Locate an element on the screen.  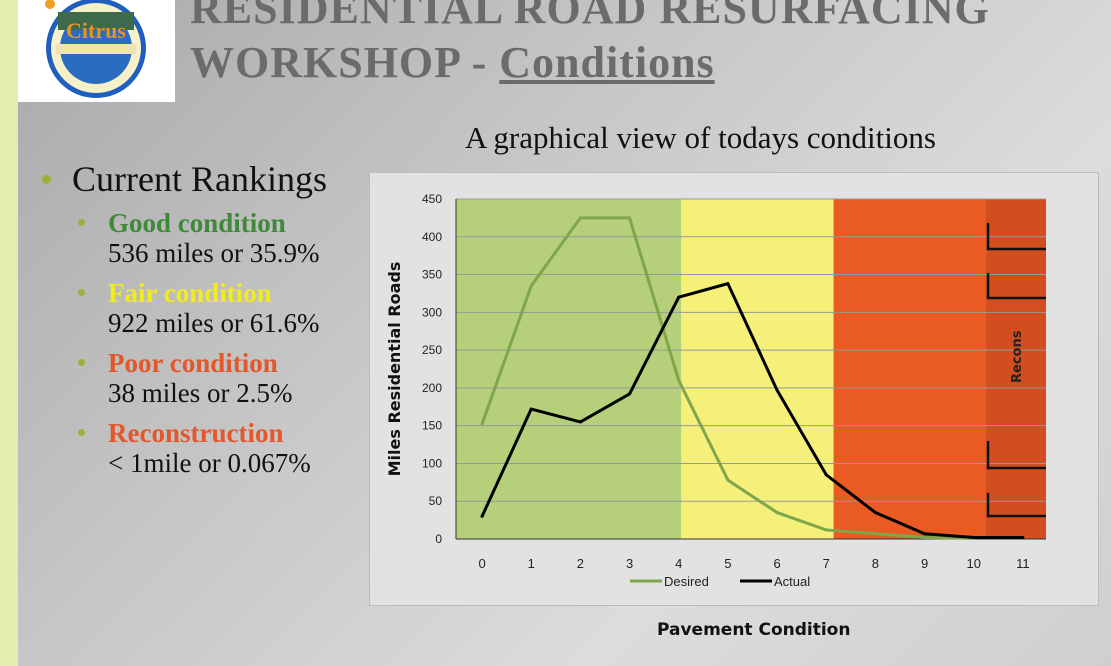
rankings-heading: Current Rankings is located at coordinates (200, 179).